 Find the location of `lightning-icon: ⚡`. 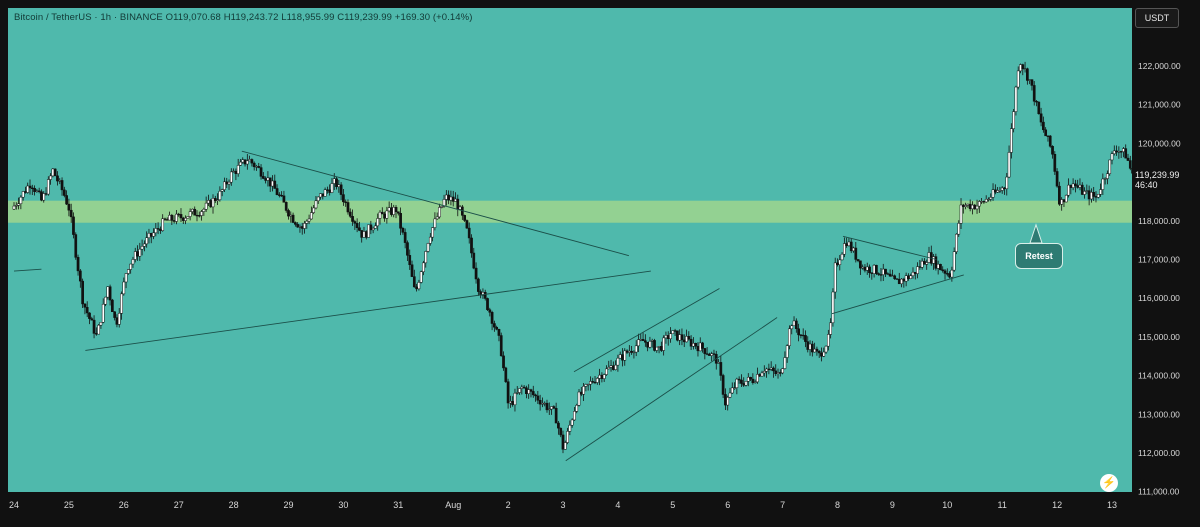

lightning-icon: ⚡ is located at coordinates (1109, 483).